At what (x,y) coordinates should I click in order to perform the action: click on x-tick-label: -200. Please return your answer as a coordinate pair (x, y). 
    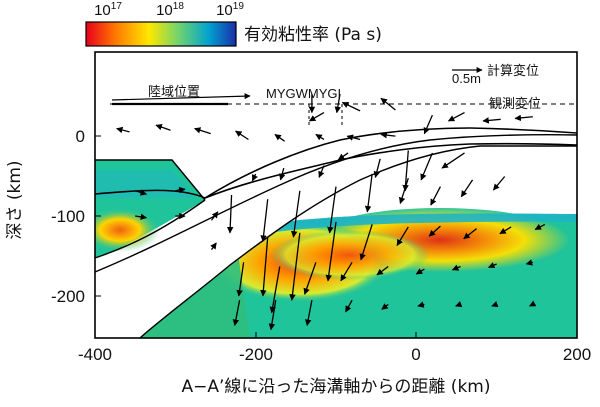
    Looking at the image, I should click on (256, 354).